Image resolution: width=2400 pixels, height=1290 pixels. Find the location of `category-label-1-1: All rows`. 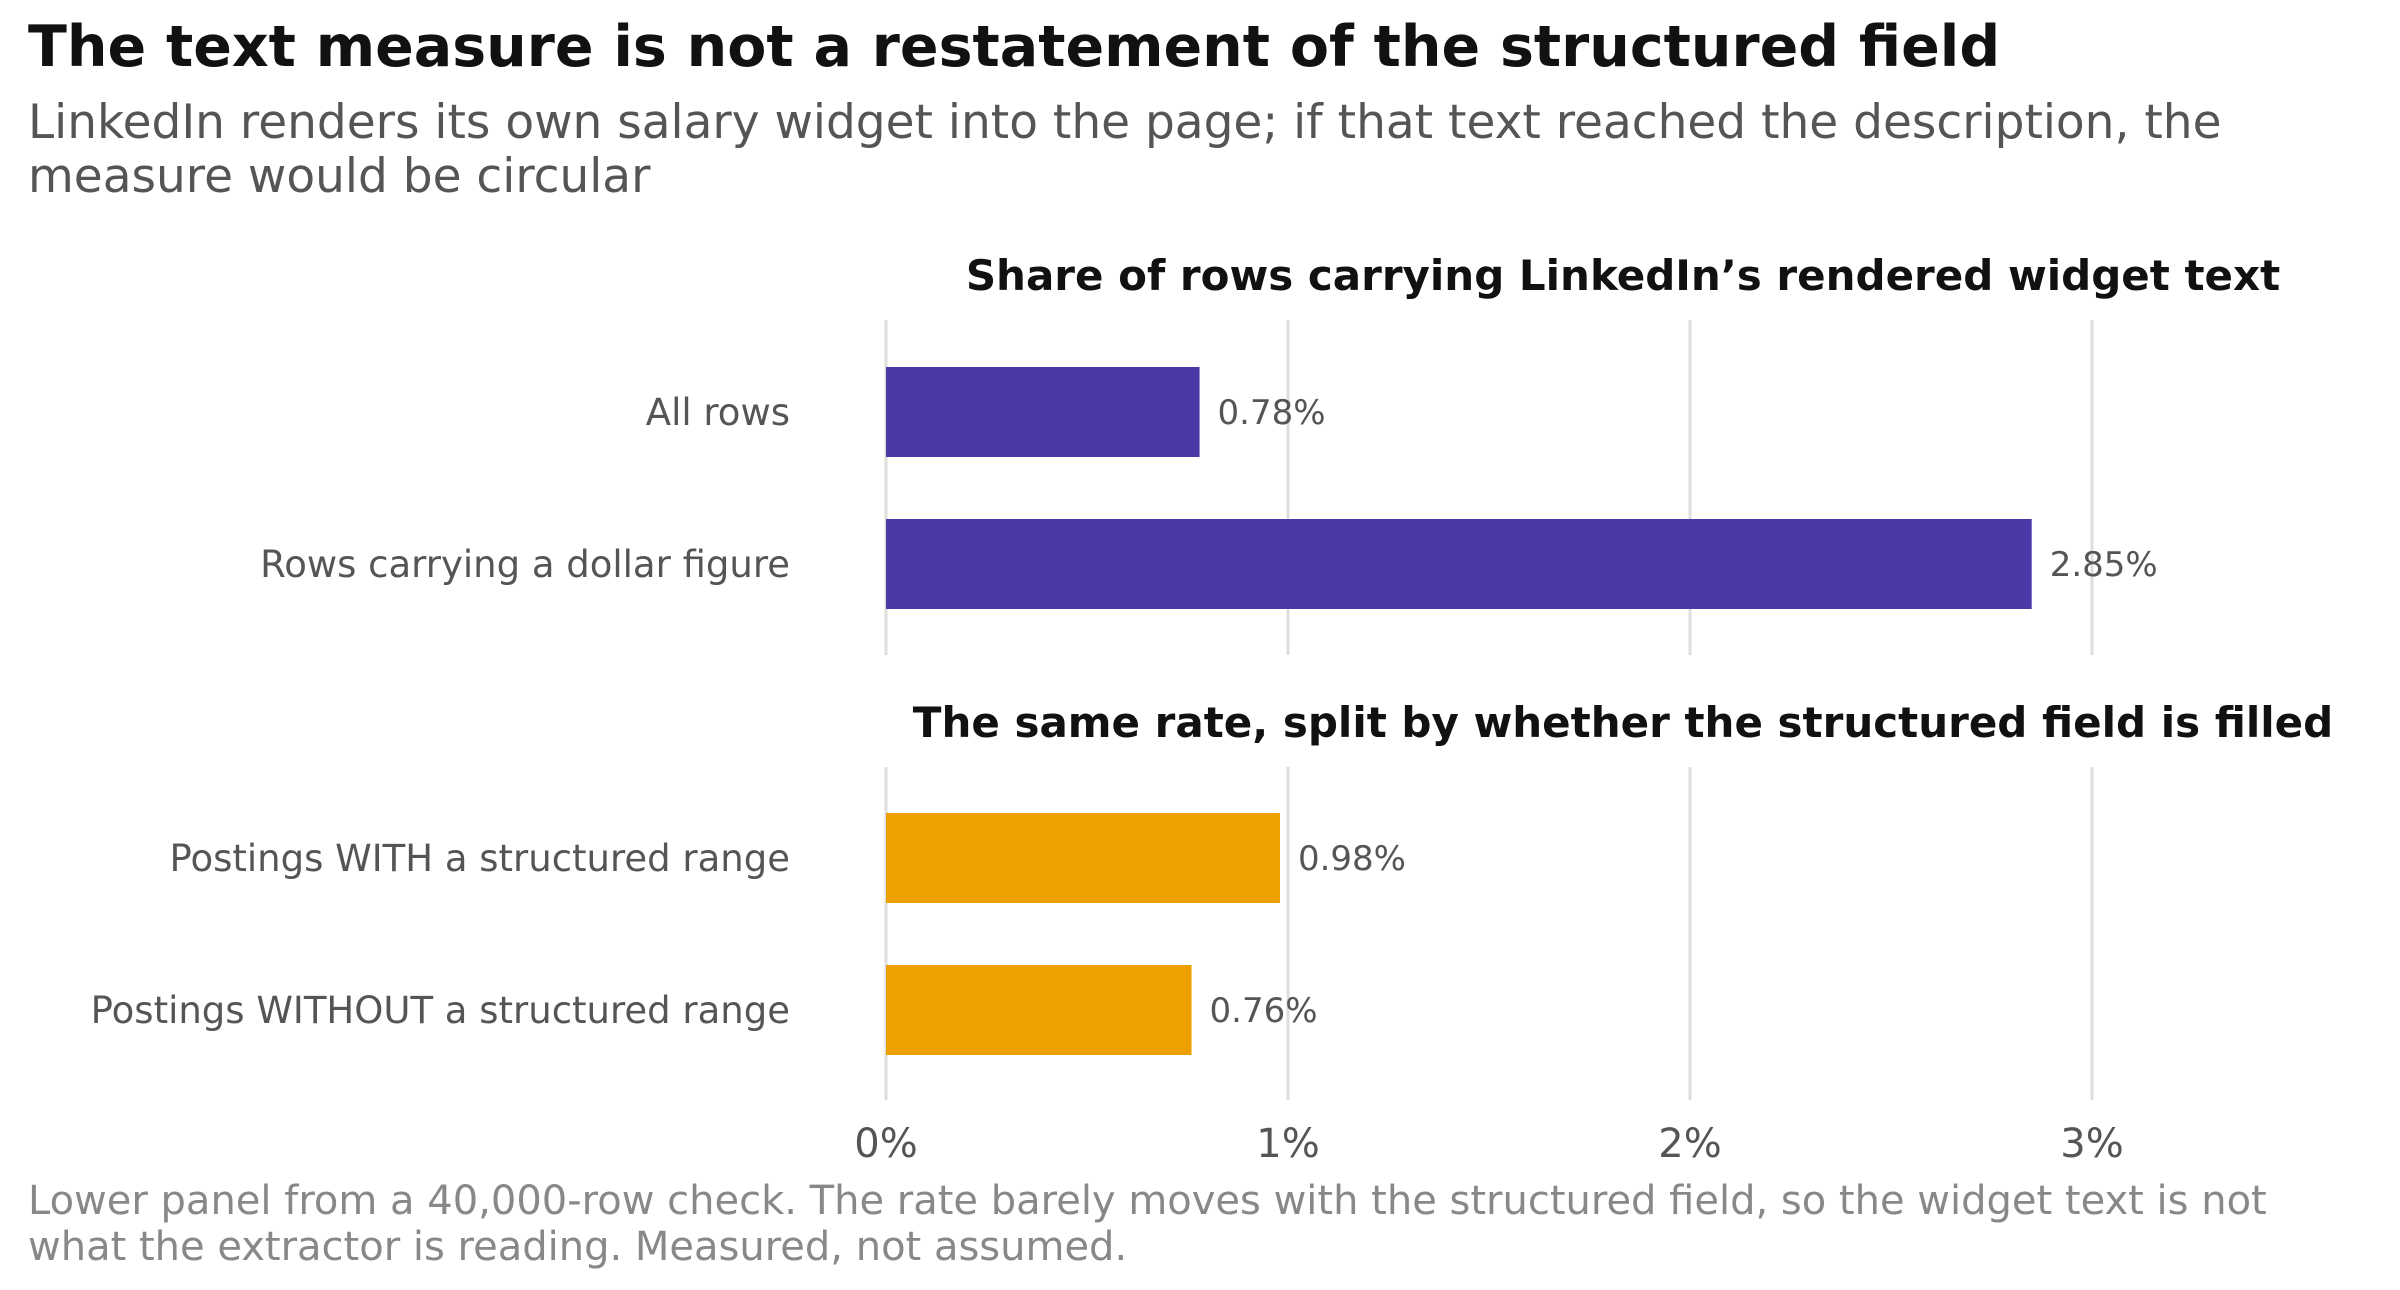

category-label-1-1: All rows is located at coordinates (718, 412).